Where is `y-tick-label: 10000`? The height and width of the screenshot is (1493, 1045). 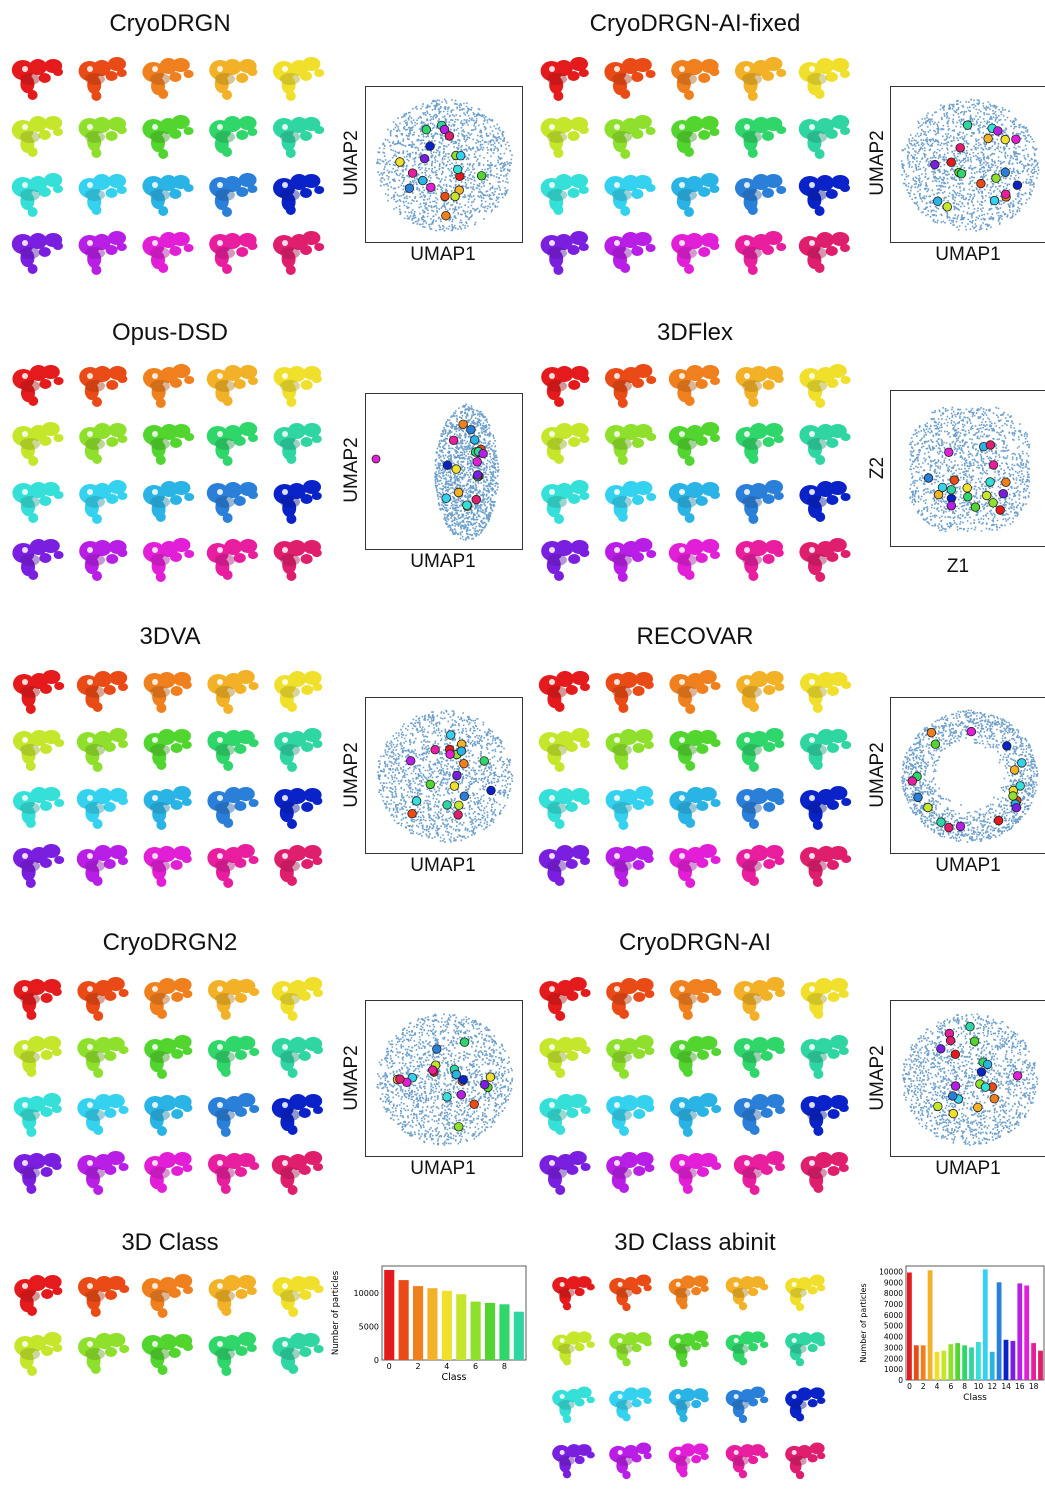 y-tick-label: 10000 is located at coordinates (366, 1293).